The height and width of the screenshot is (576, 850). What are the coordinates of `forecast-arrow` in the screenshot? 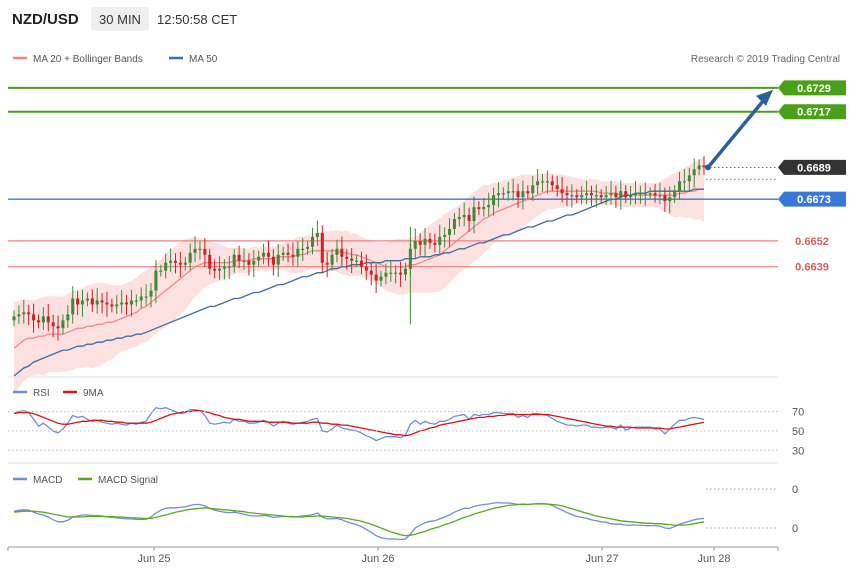 It's located at (739, 130).